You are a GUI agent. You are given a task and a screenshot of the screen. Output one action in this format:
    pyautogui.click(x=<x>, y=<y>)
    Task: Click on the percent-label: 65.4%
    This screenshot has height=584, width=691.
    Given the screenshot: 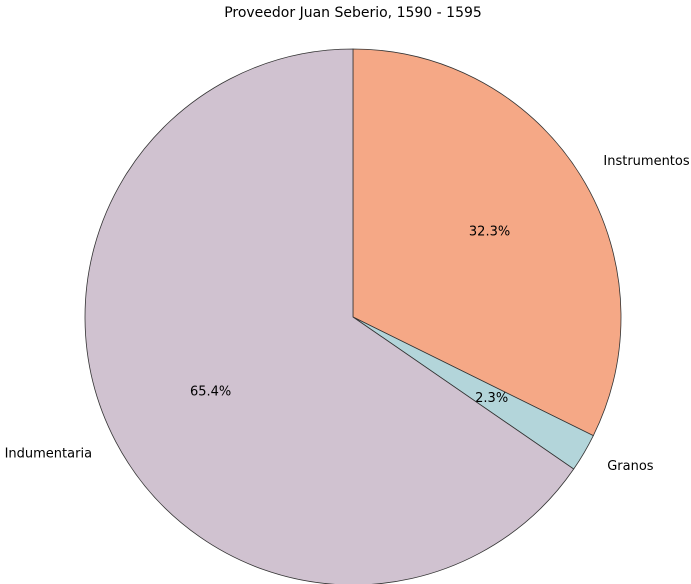 What is the action you would take?
    pyautogui.click(x=210, y=391)
    